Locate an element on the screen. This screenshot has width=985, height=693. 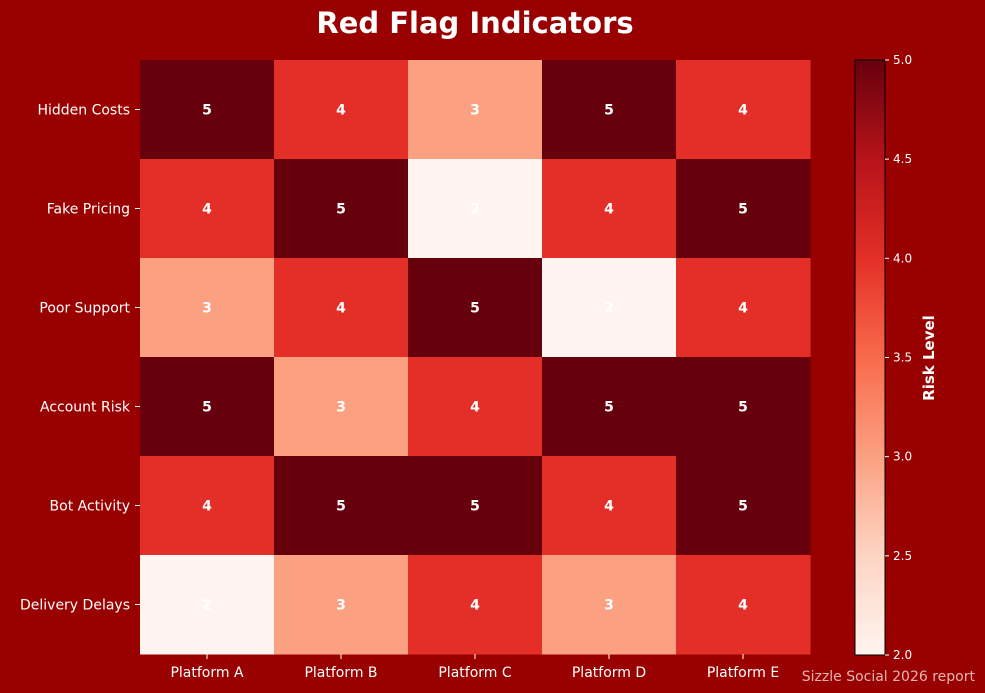
row-label: Delivery Delays is located at coordinates (75, 606).